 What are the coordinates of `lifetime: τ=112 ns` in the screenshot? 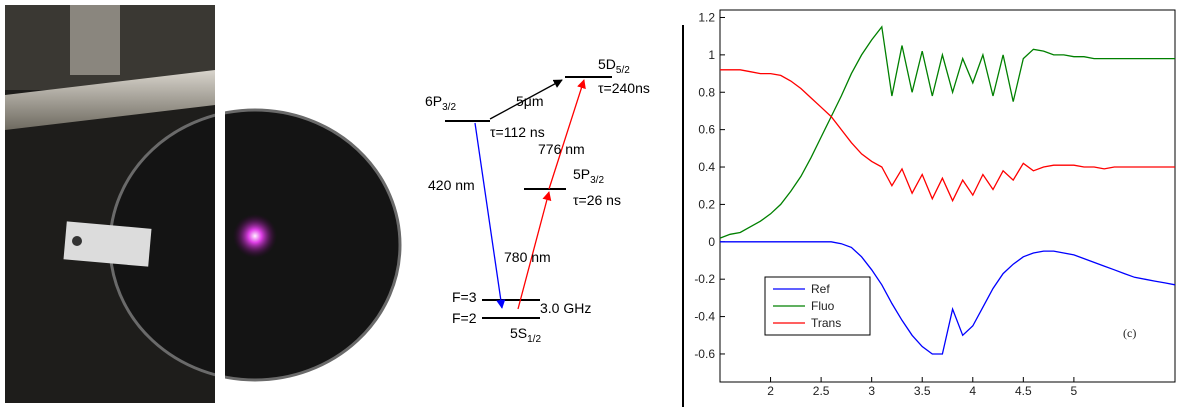 It's located at (517, 132).